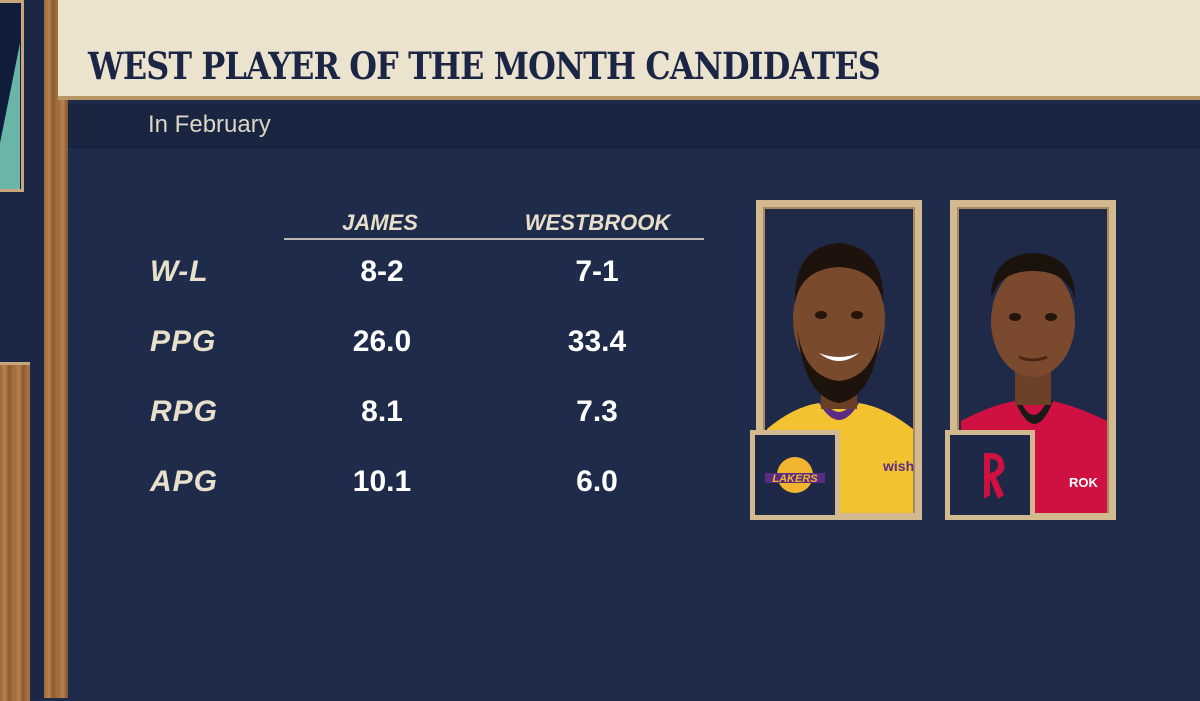  What do you see at coordinates (184, 481) in the screenshot?
I see `row-label-apg: APG` at bounding box center [184, 481].